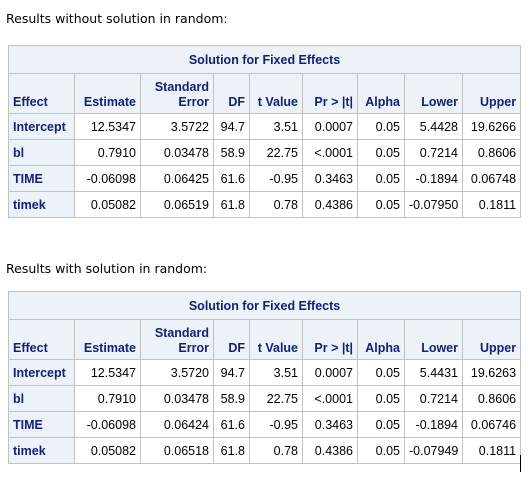  What do you see at coordinates (177, 178) in the screenshot?
I see `table-cell: 0.06425` at bounding box center [177, 178].